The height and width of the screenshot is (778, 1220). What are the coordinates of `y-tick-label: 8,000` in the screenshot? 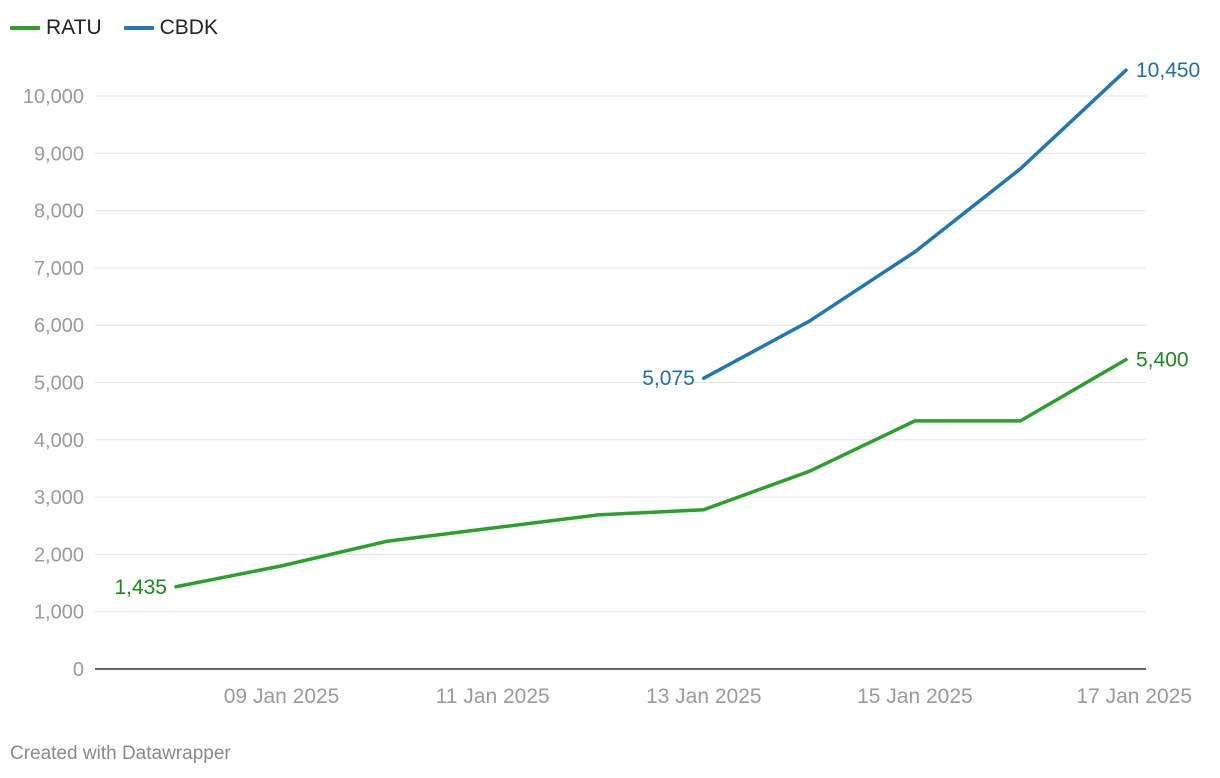 It's located at (59, 212).